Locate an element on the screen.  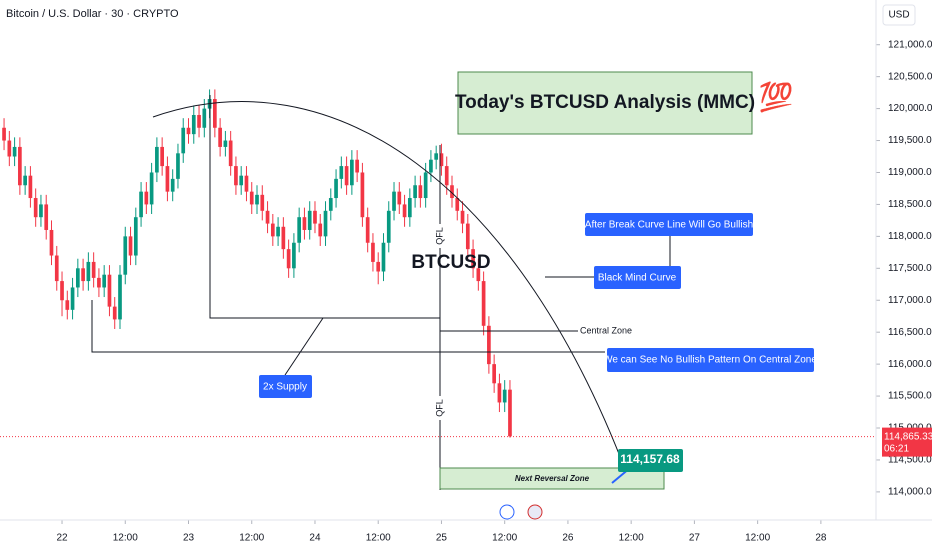
last-price-tag is located at coordinates (907, 442).